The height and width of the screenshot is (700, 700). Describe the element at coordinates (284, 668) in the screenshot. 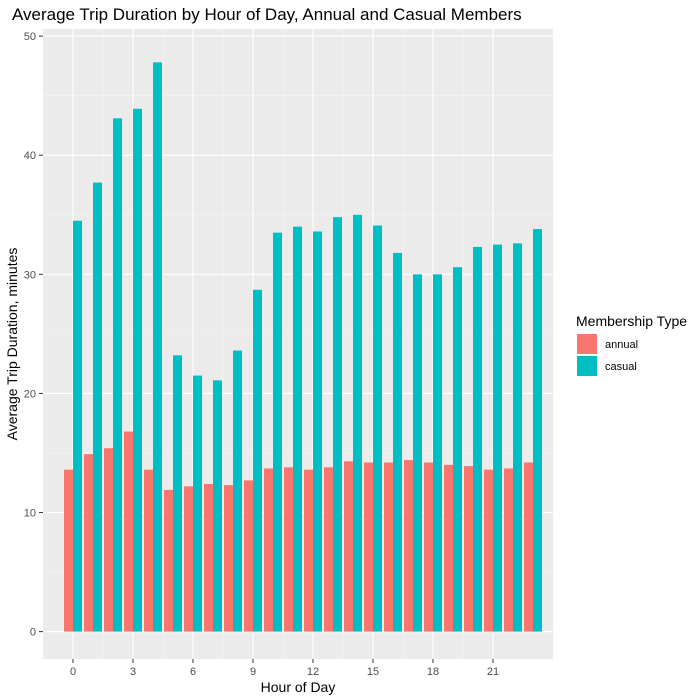

I see `x-axis-ticks: 0 3 6 9 12 15 18 21` at that location.